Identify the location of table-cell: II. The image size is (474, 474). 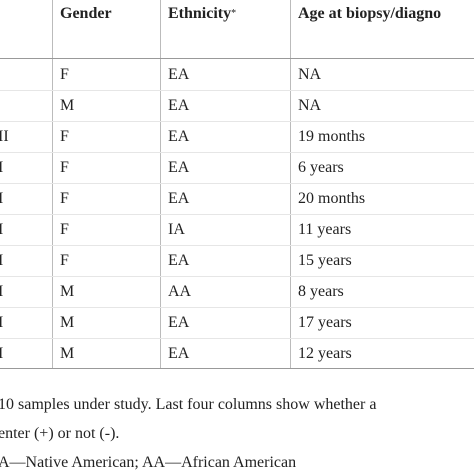
(4, 136).